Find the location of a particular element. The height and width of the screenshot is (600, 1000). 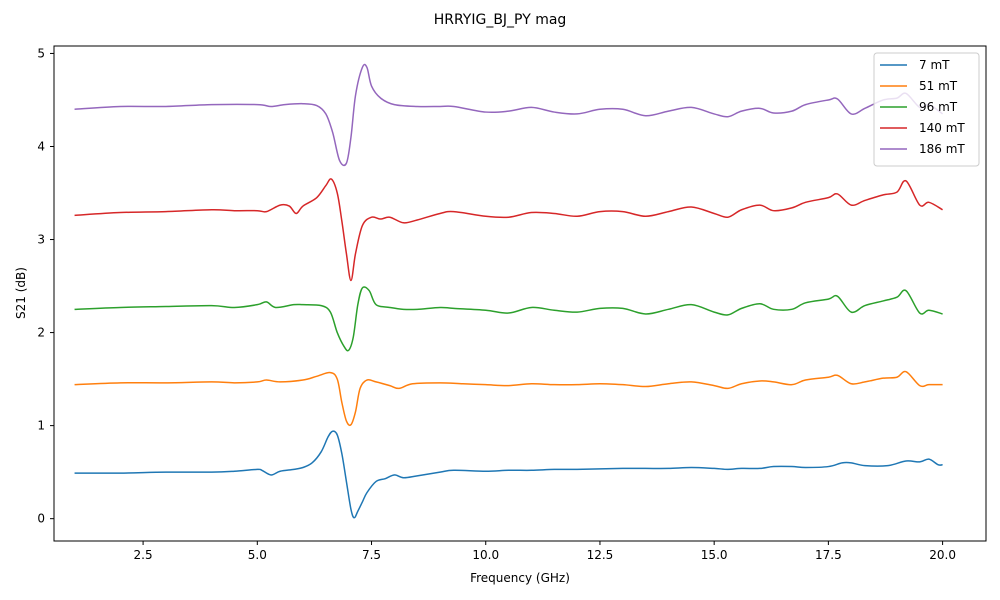

y-tick-label: 5 is located at coordinates (41, 53).